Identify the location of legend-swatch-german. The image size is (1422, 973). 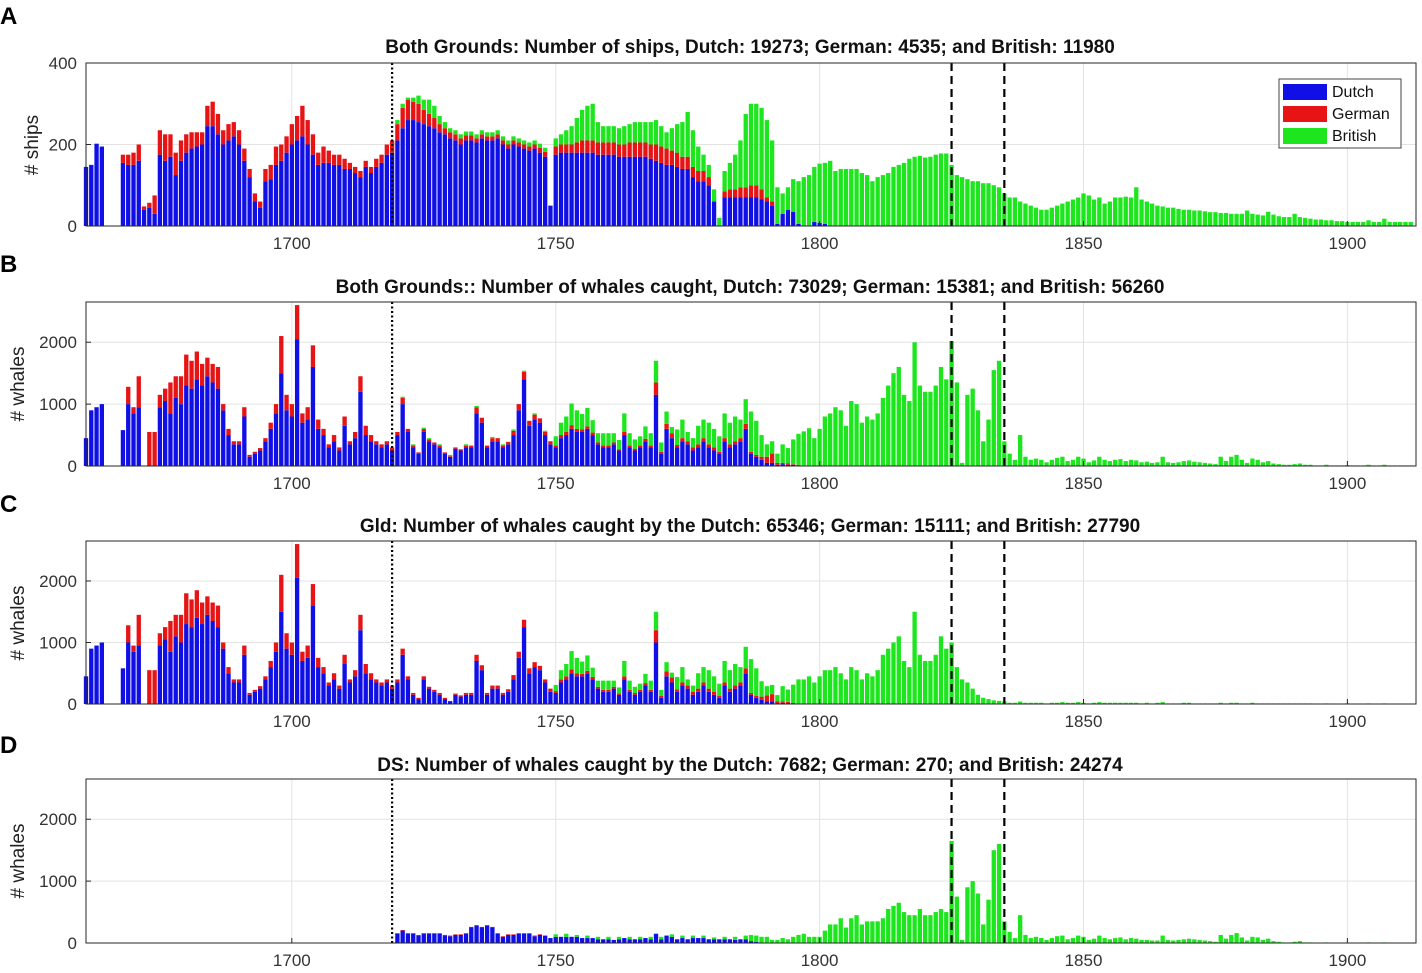
(1305, 114).